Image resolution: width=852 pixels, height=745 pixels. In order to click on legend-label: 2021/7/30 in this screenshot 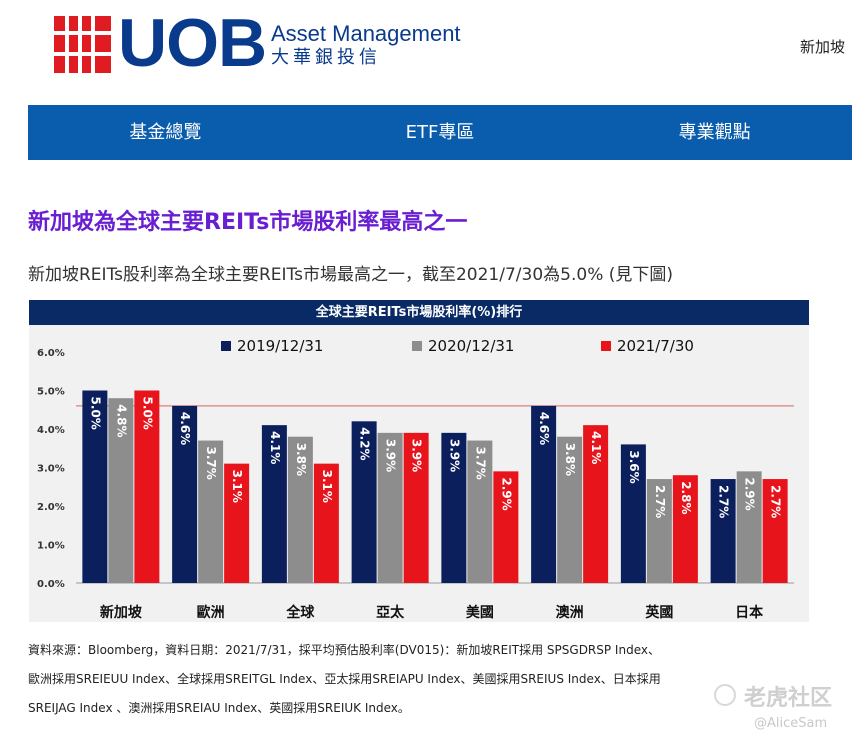, I will do `click(655, 346)`.